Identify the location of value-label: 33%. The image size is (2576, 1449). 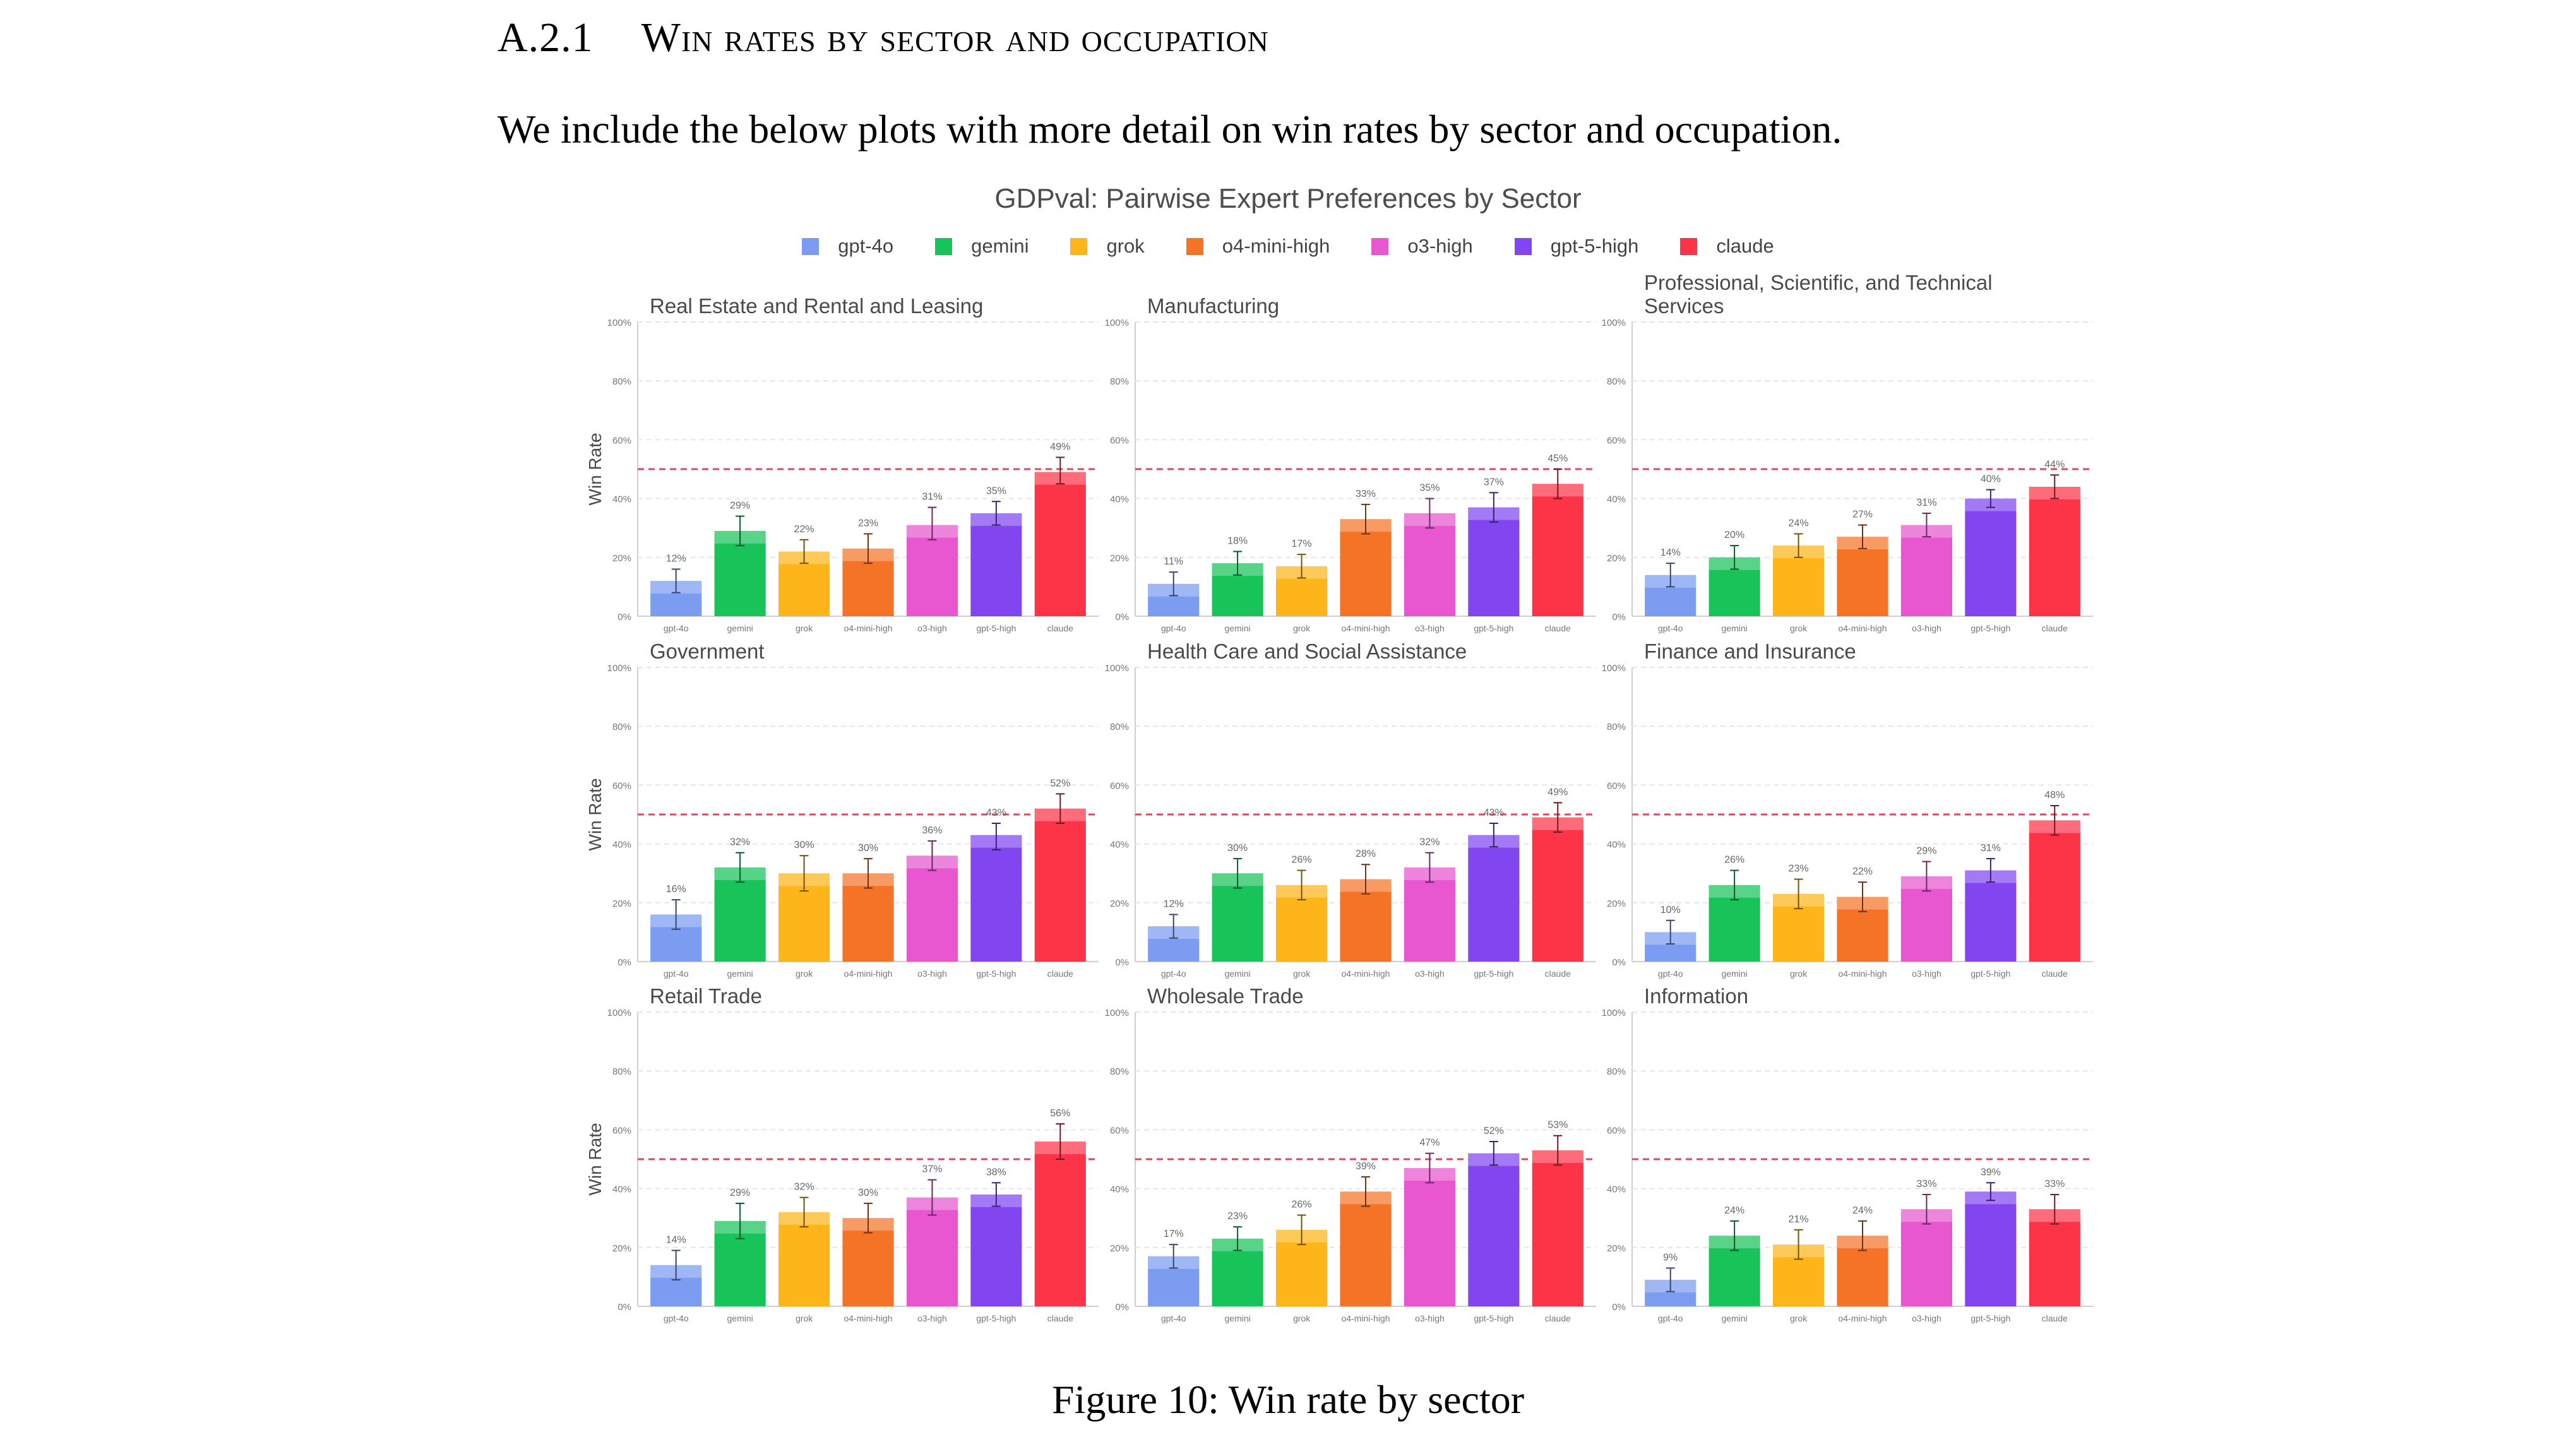
(1926, 1184).